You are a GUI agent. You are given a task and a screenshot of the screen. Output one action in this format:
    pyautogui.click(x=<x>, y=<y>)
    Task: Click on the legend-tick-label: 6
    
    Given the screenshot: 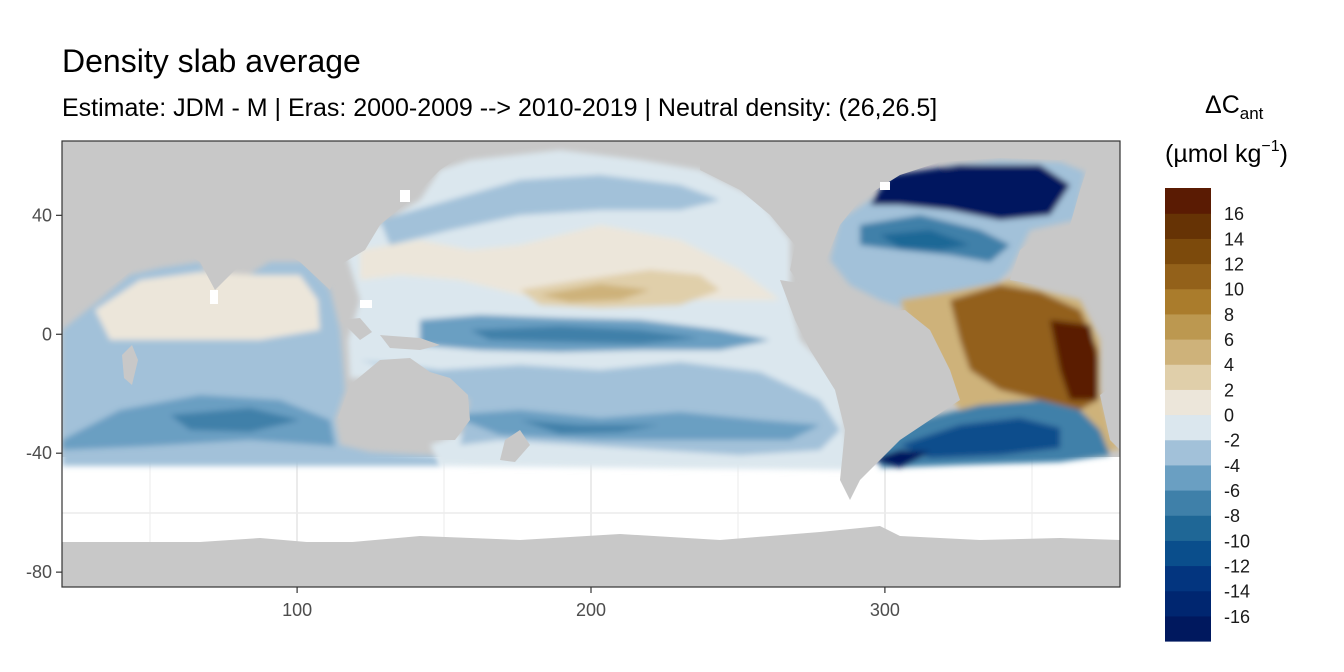 What is the action you would take?
    pyautogui.click(x=1229, y=340)
    